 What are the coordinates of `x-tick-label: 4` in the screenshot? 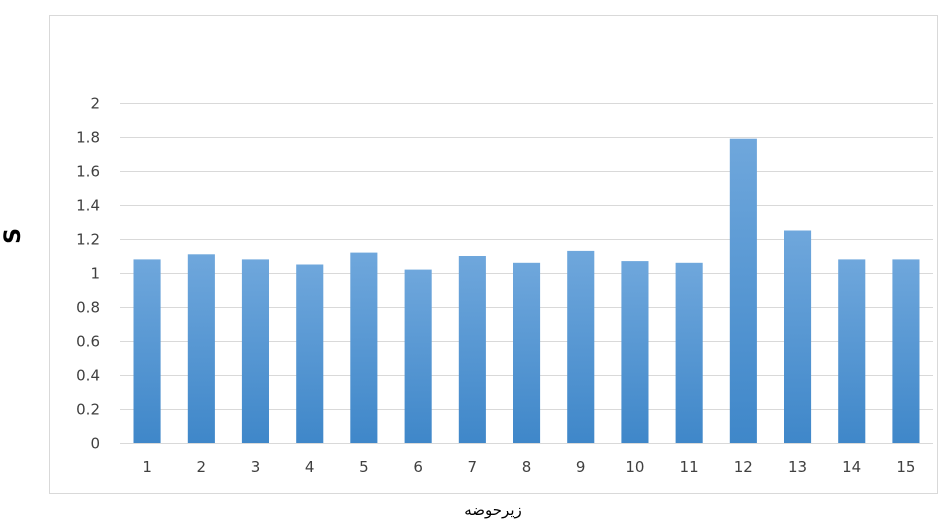 It's located at (310, 467).